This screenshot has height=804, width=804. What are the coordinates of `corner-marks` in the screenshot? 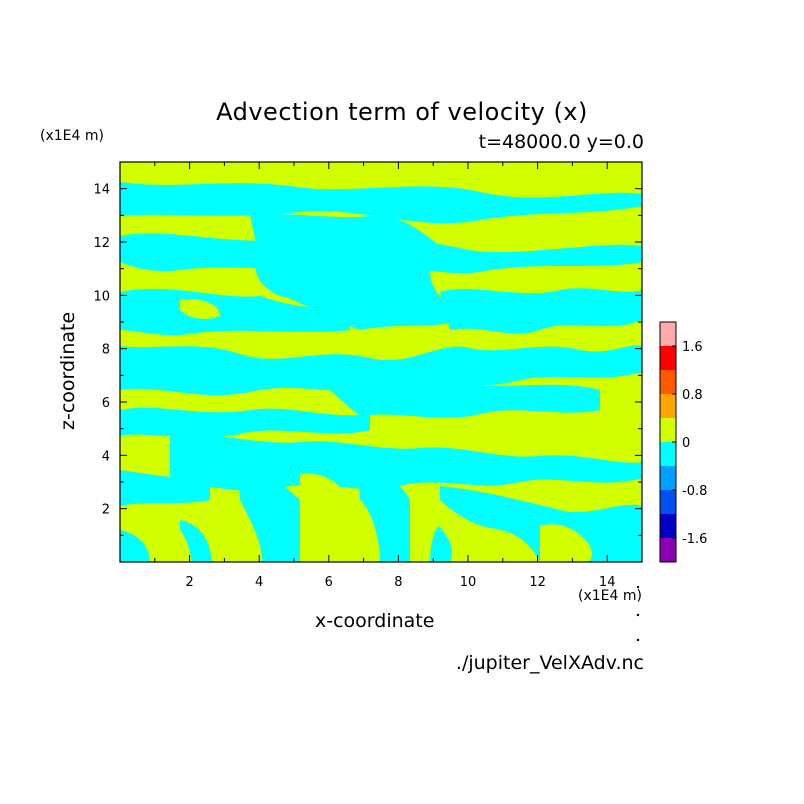 It's located at (638, 613).